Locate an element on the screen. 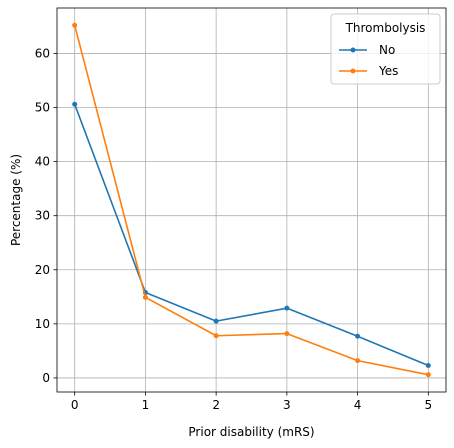  legend-entry: Yes is located at coordinates (368, 71).